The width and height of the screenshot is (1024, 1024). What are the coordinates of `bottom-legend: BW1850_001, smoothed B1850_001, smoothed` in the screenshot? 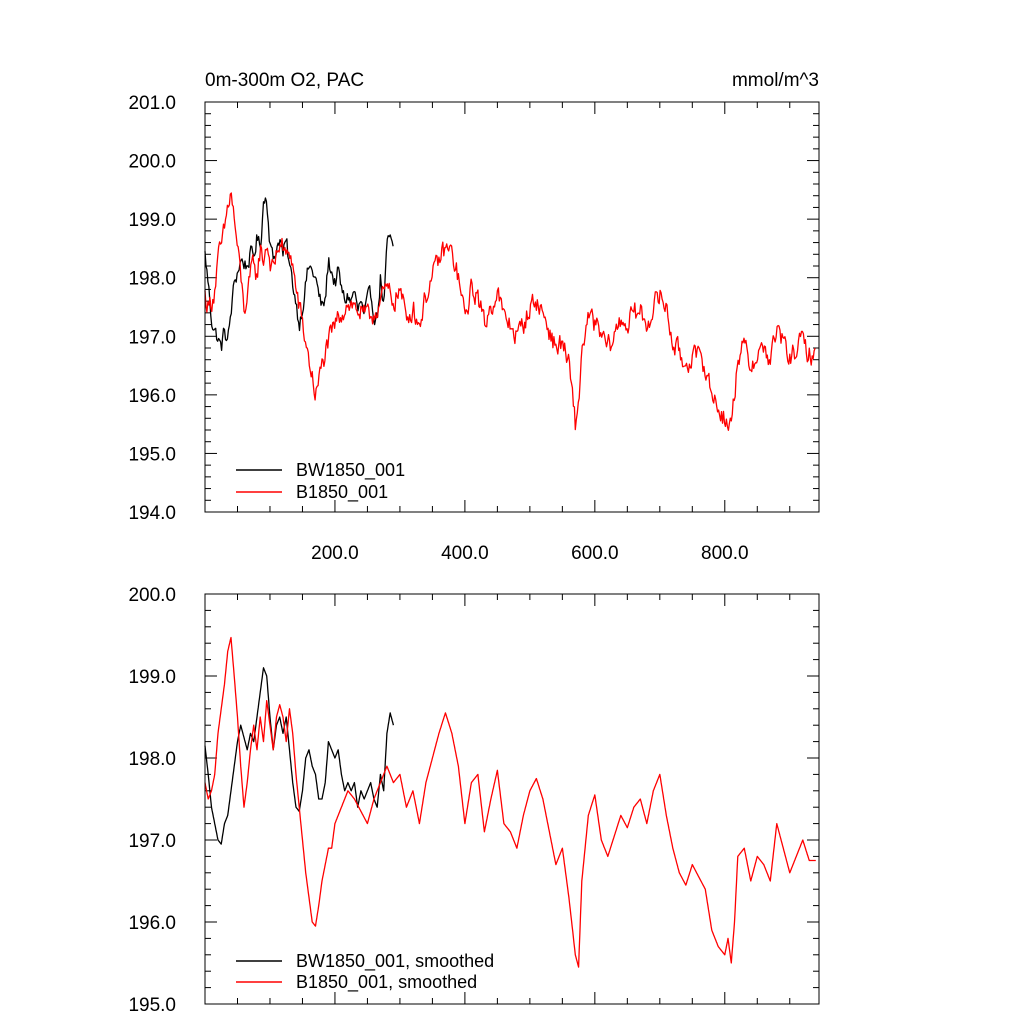 It's located at (365, 972).